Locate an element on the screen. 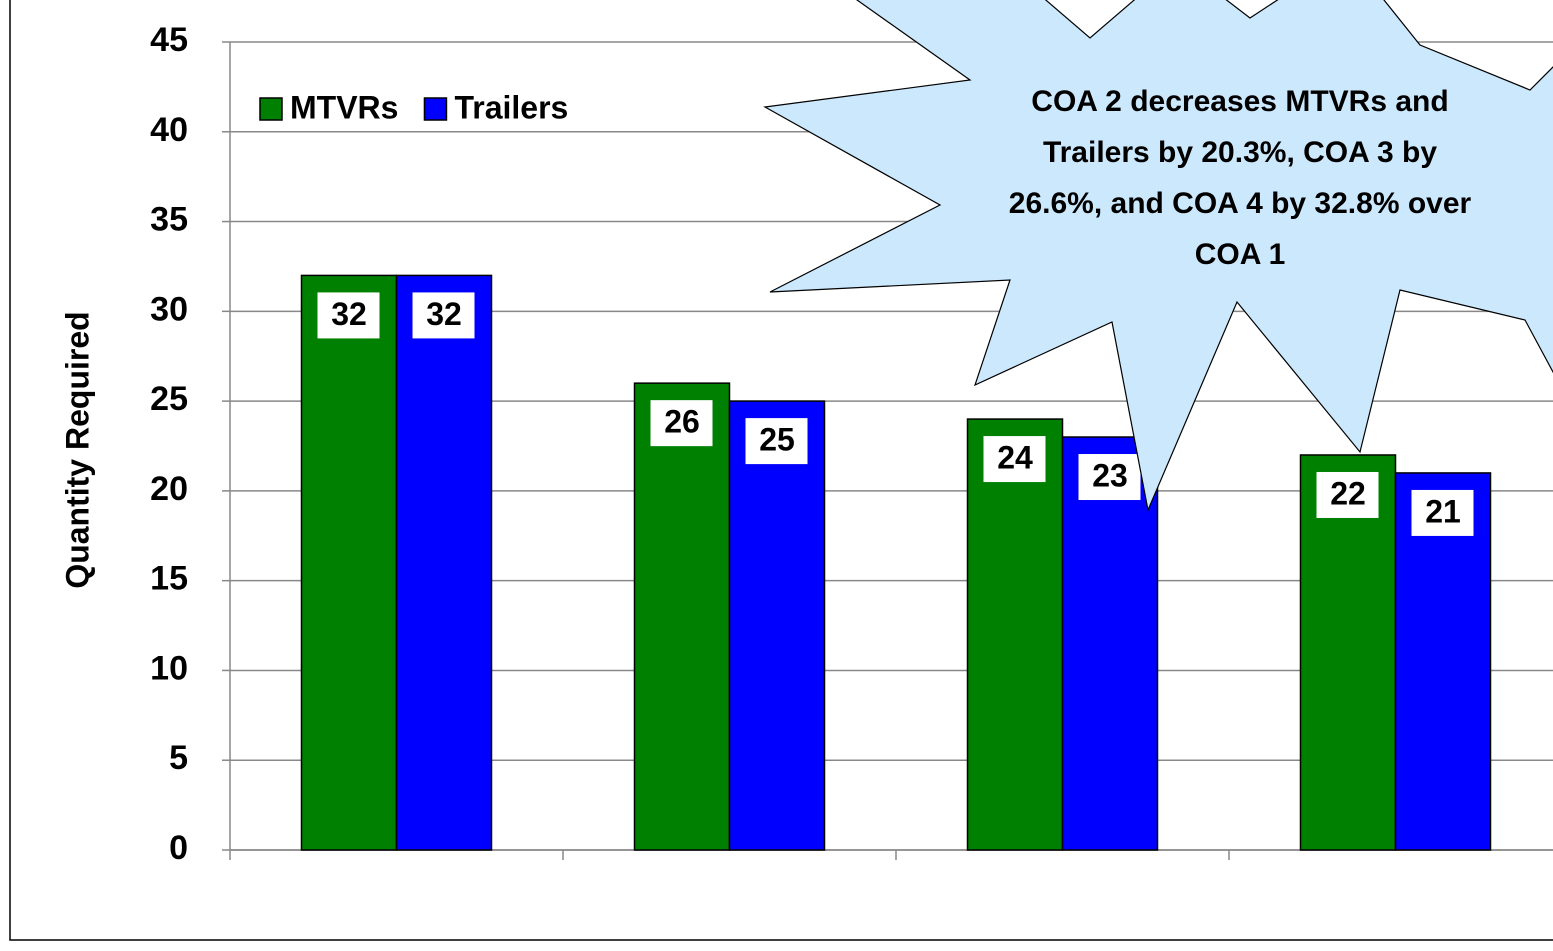 This screenshot has width=1553, height=951. value-label: 21 is located at coordinates (1443, 511).